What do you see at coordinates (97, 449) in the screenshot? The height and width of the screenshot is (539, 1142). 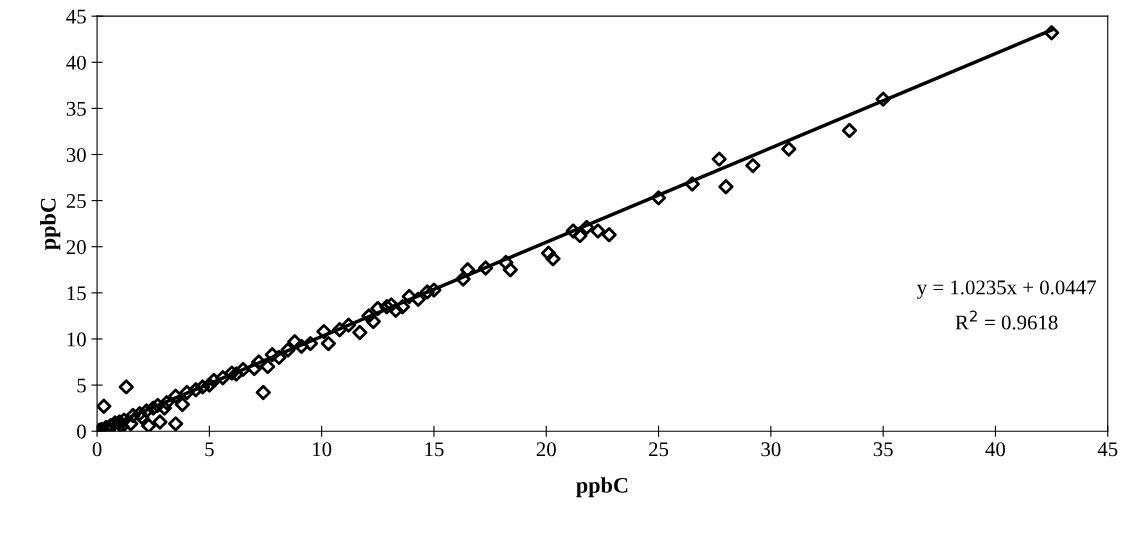 I see `x-tick-label: 0` at bounding box center [97, 449].